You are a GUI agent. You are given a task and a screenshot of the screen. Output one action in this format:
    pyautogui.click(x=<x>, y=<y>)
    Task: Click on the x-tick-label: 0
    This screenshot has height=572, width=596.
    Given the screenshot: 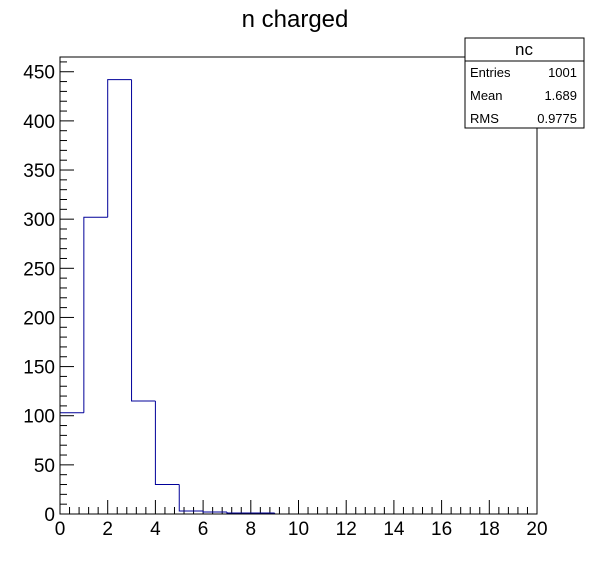 What is the action you would take?
    pyautogui.click(x=60, y=529)
    